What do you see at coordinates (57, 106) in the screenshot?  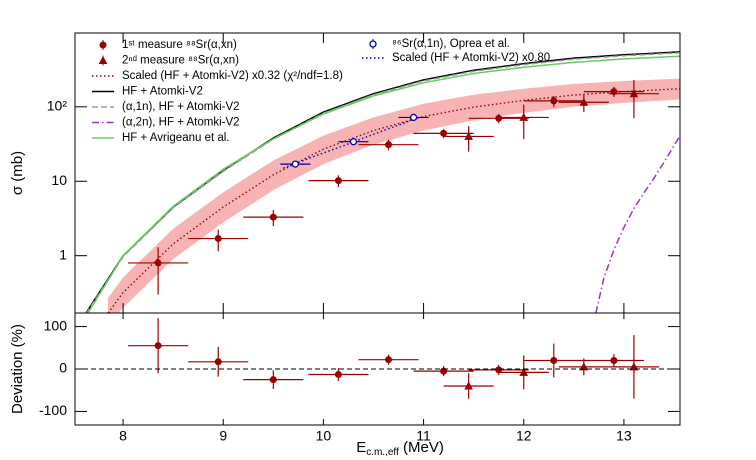 I see `y-tick-label: 10²` at bounding box center [57, 106].